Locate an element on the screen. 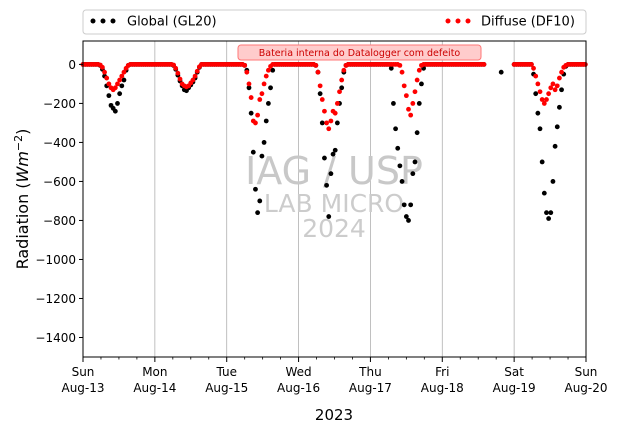  y-tick-label: −800 is located at coordinates (59, 221).